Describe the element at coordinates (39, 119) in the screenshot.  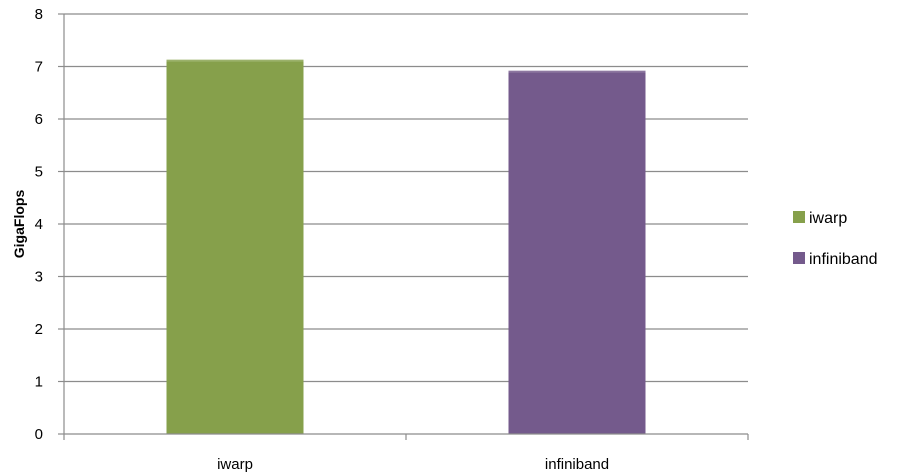
I see `y-tick-label: 6` at that location.